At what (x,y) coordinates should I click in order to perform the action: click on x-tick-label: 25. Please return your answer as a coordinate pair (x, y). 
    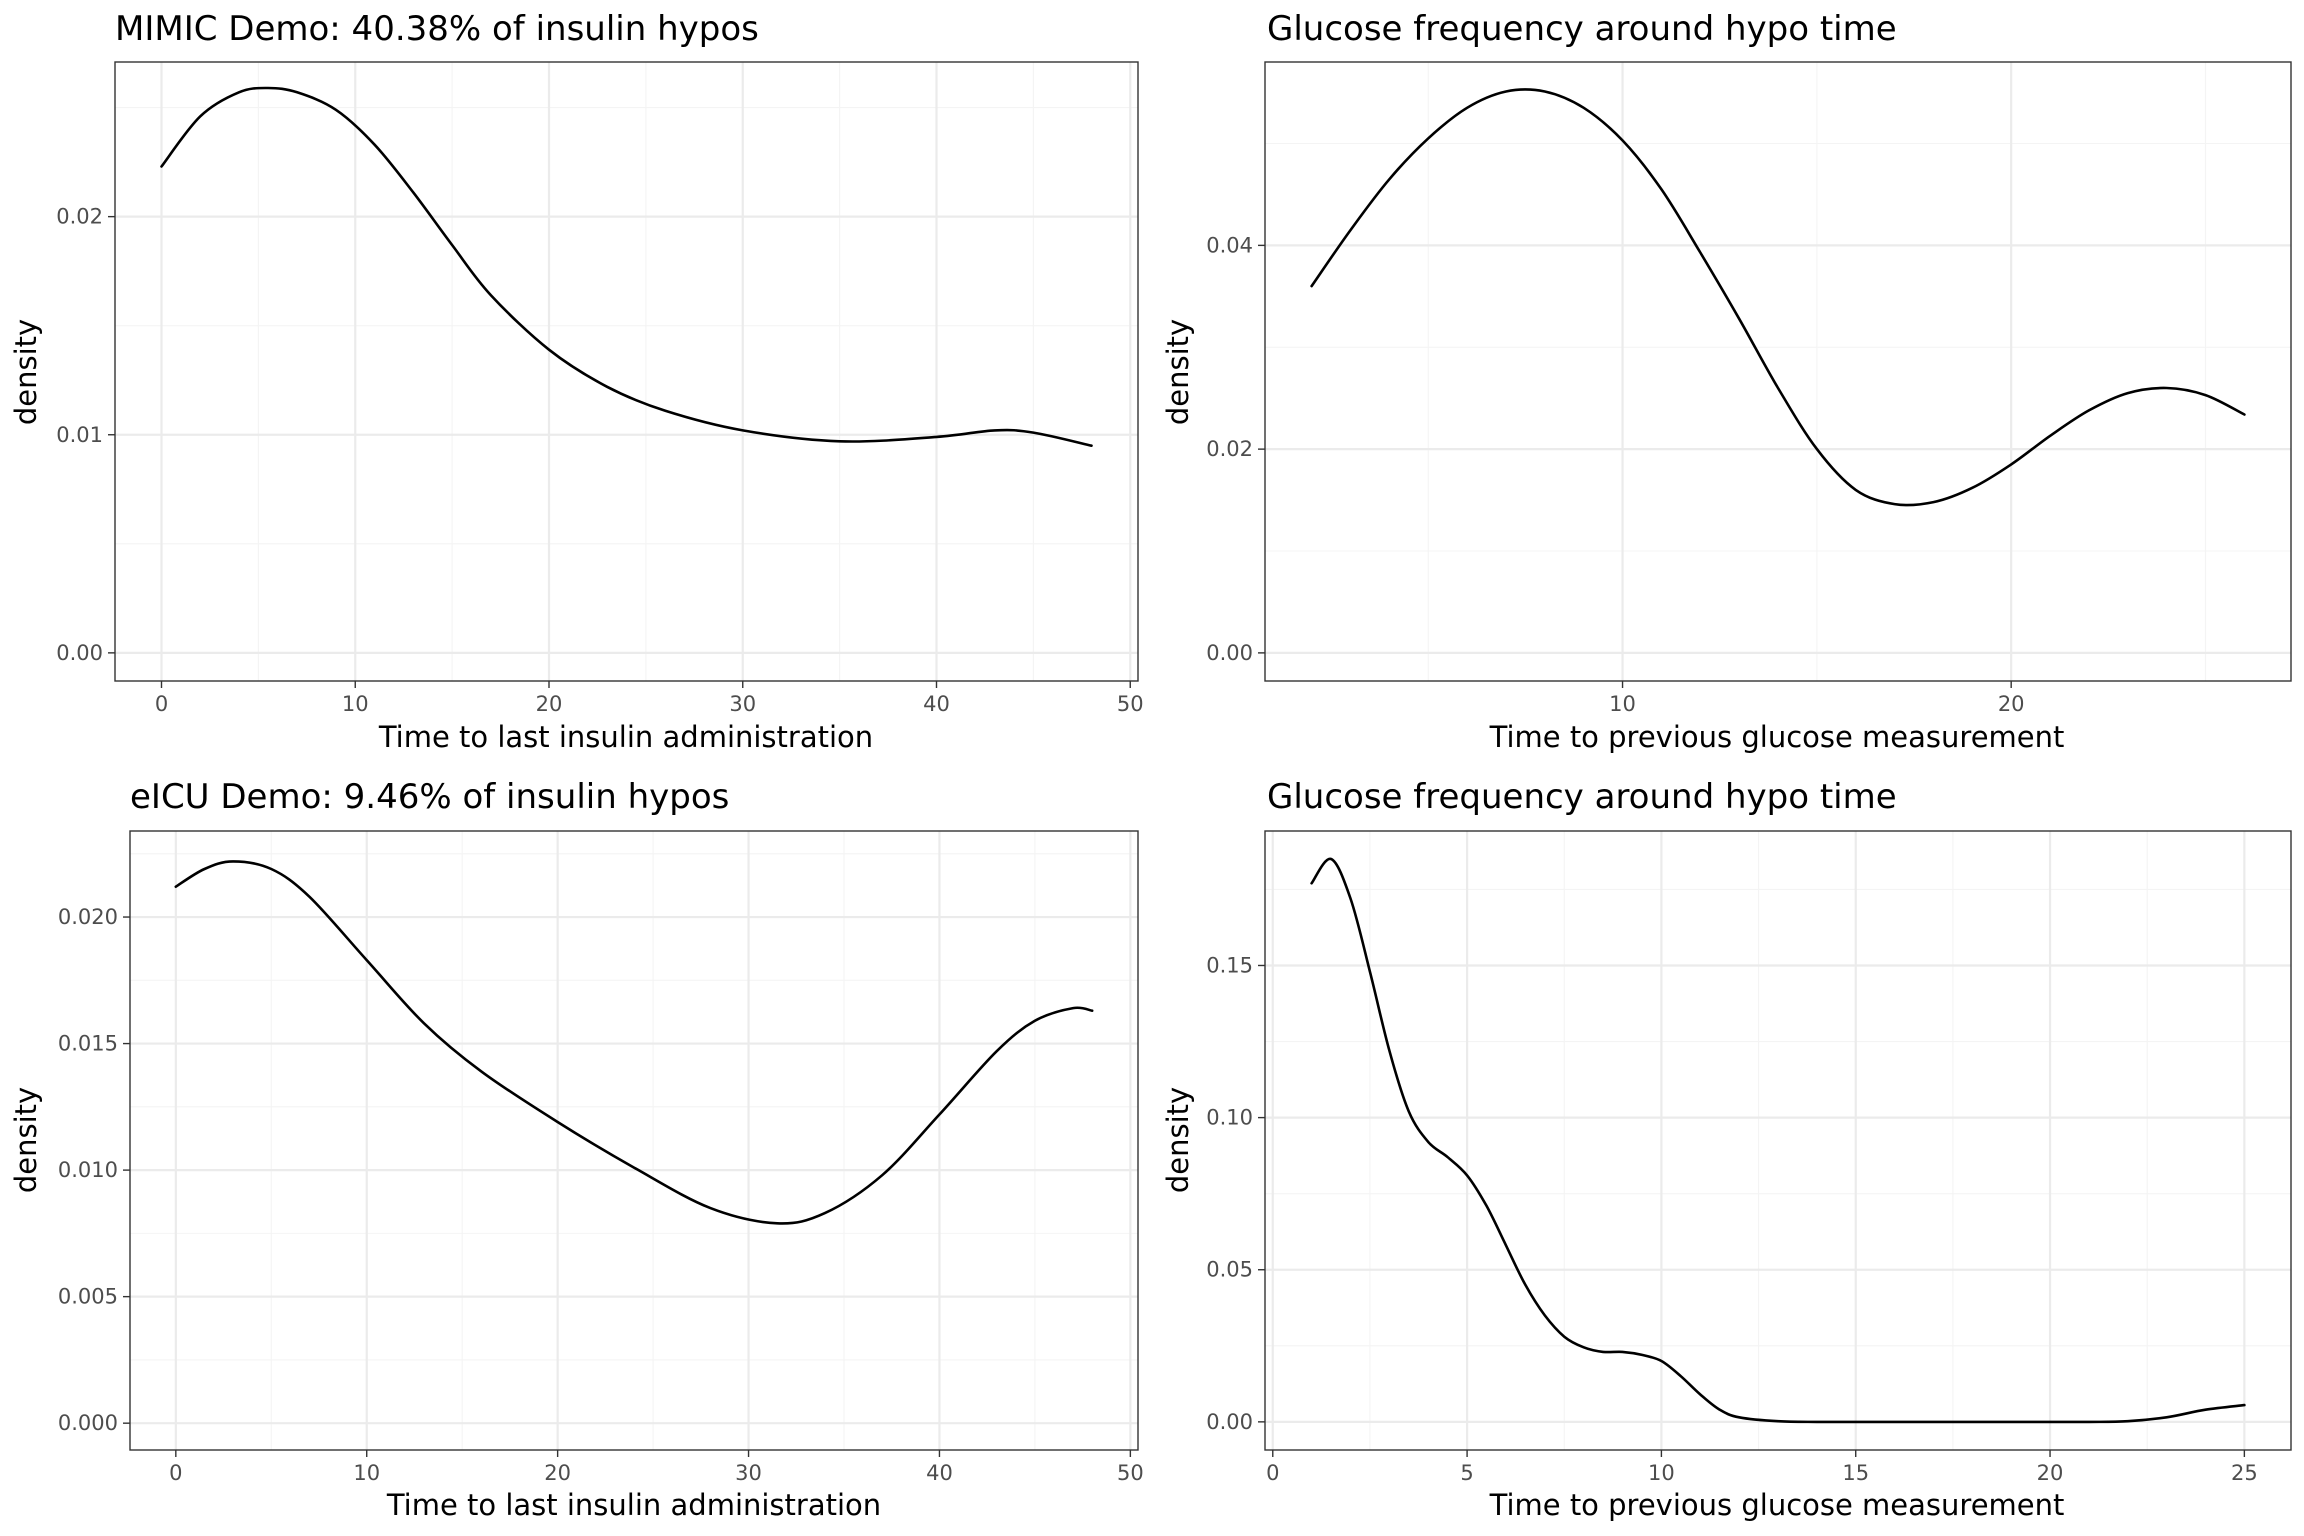
    Looking at the image, I should click on (2244, 1473).